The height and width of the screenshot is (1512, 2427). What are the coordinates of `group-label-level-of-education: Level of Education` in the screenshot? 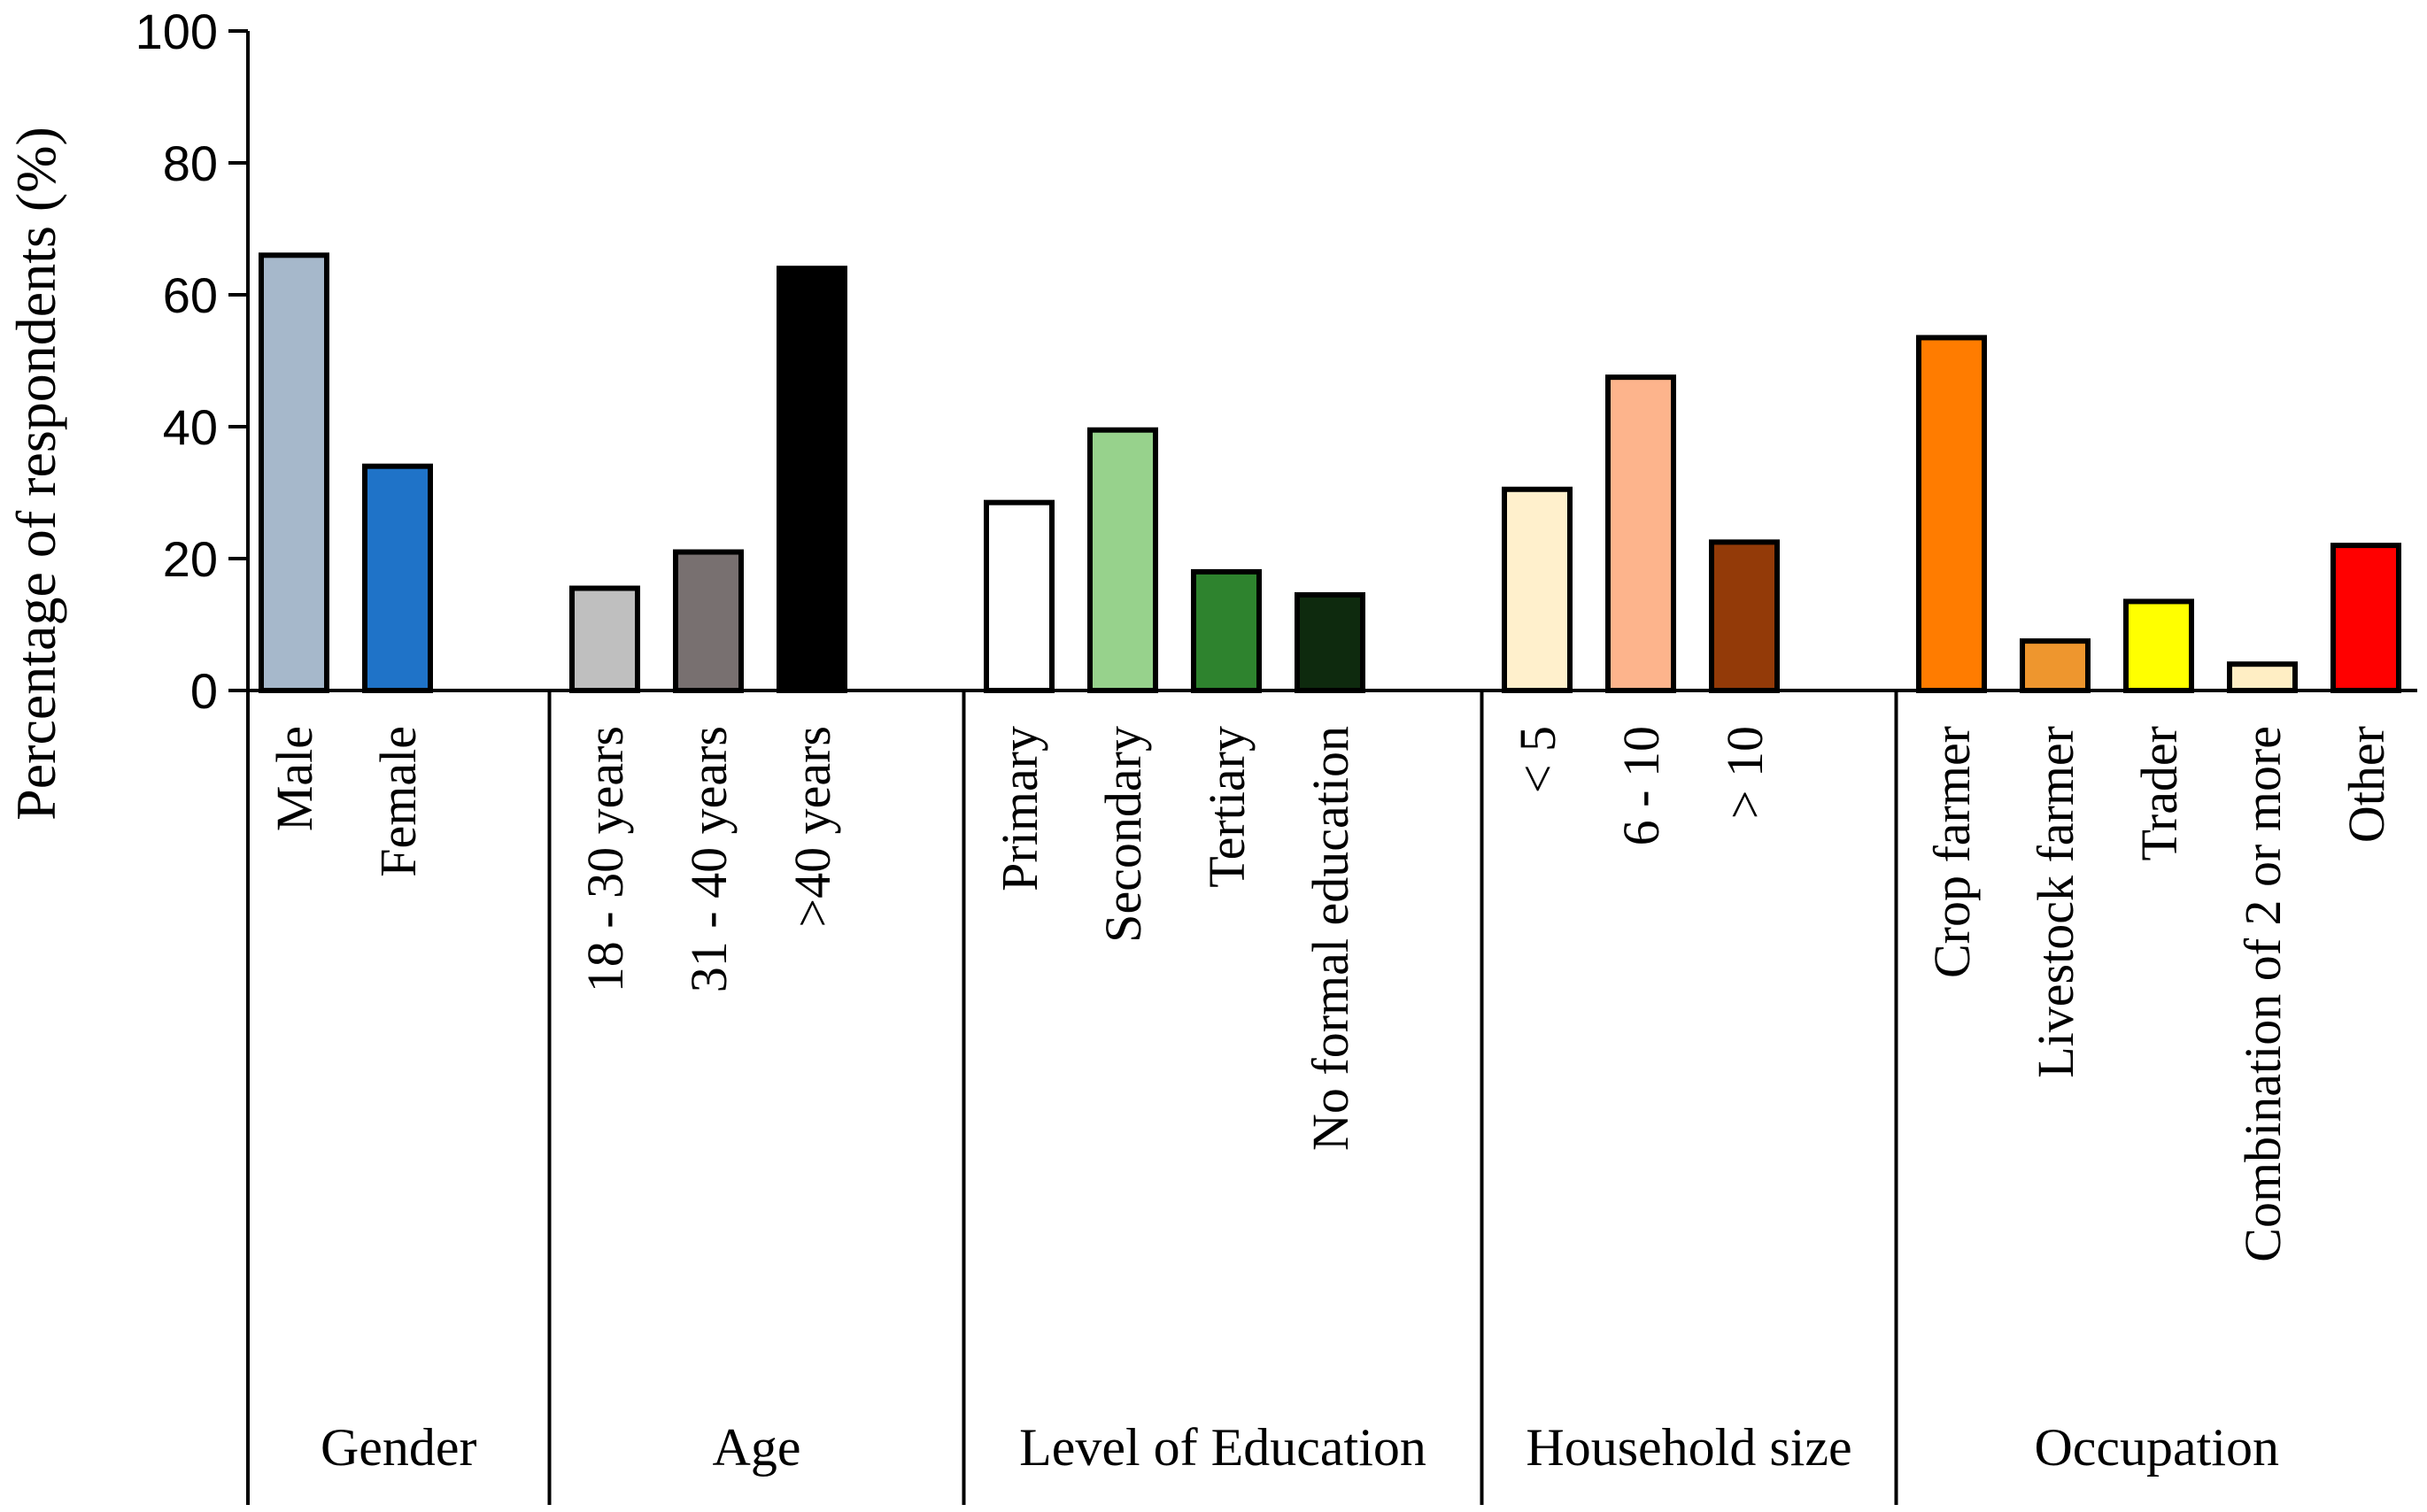 It's located at (1222, 1447).